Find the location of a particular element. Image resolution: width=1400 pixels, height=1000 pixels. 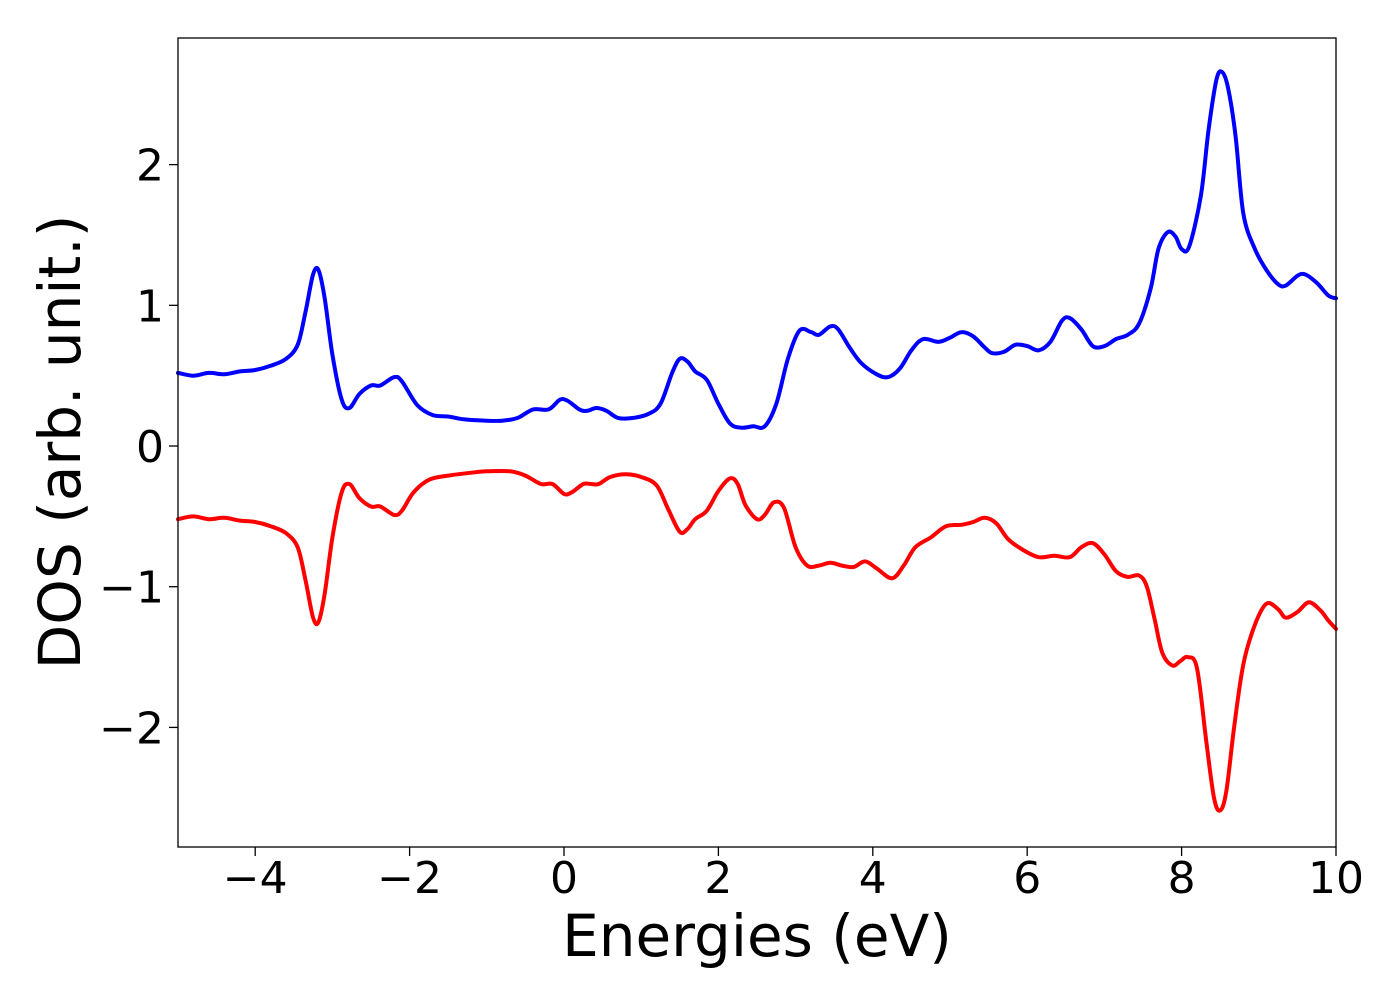

x-tick-label: 8 is located at coordinates (1182, 878).